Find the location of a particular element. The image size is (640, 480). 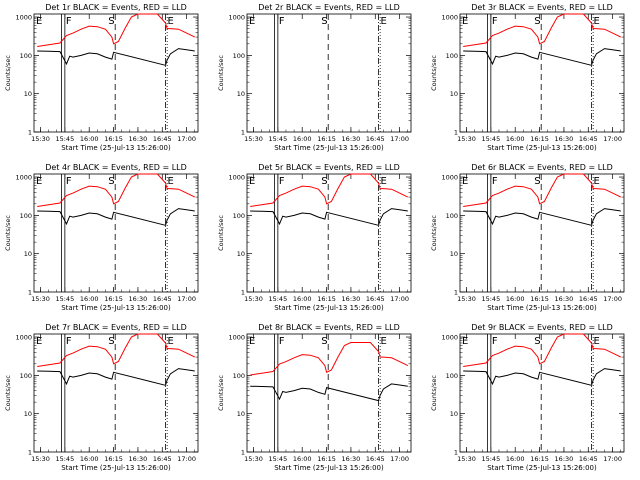

panel-title: Det 5r BLACK = Events, RED = LLD is located at coordinates (329, 167).